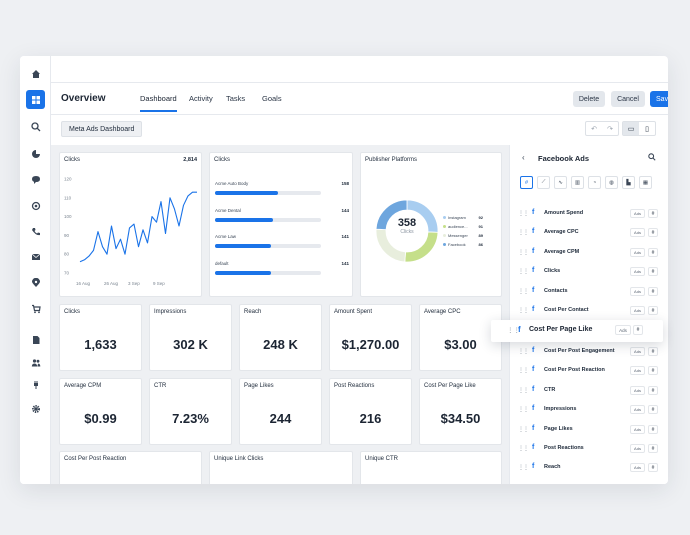 The width and height of the screenshot is (690, 535). I want to click on metric-item: ⋮⋮ f Impressions Ads #, so click(592, 410).